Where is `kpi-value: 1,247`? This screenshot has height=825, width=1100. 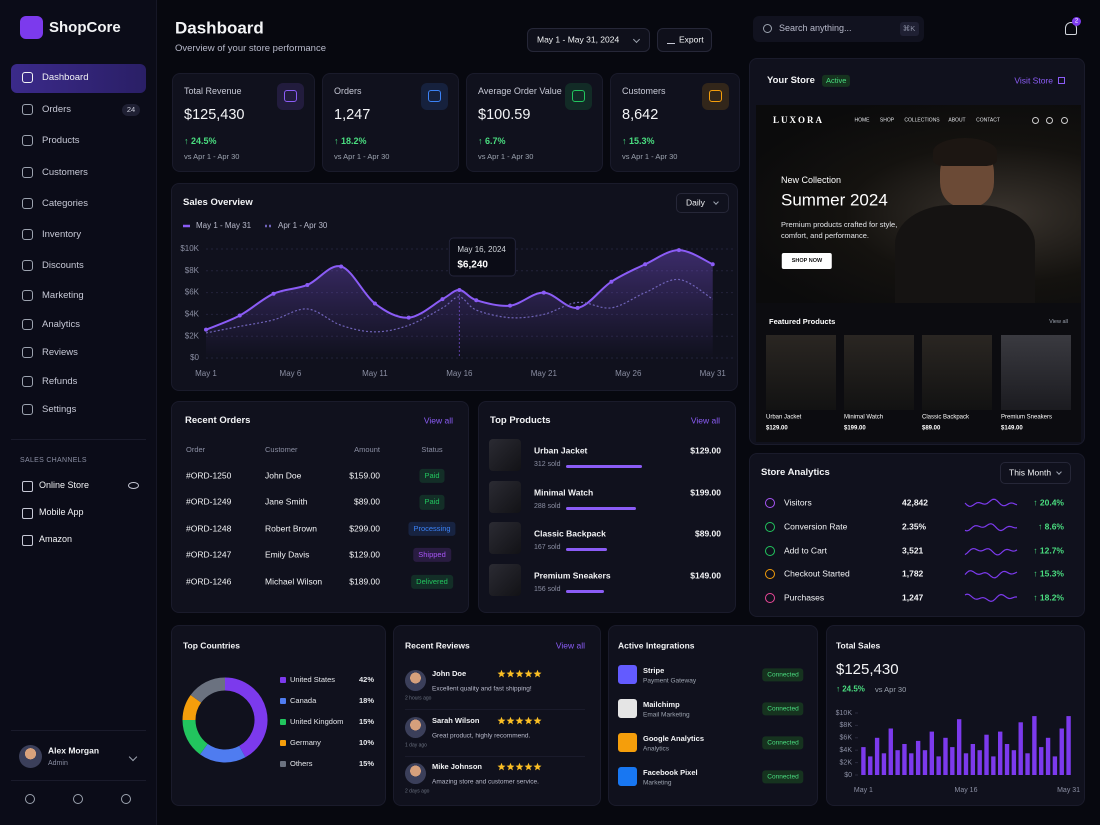 kpi-value: 1,247 is located at coordinates (352, 115).